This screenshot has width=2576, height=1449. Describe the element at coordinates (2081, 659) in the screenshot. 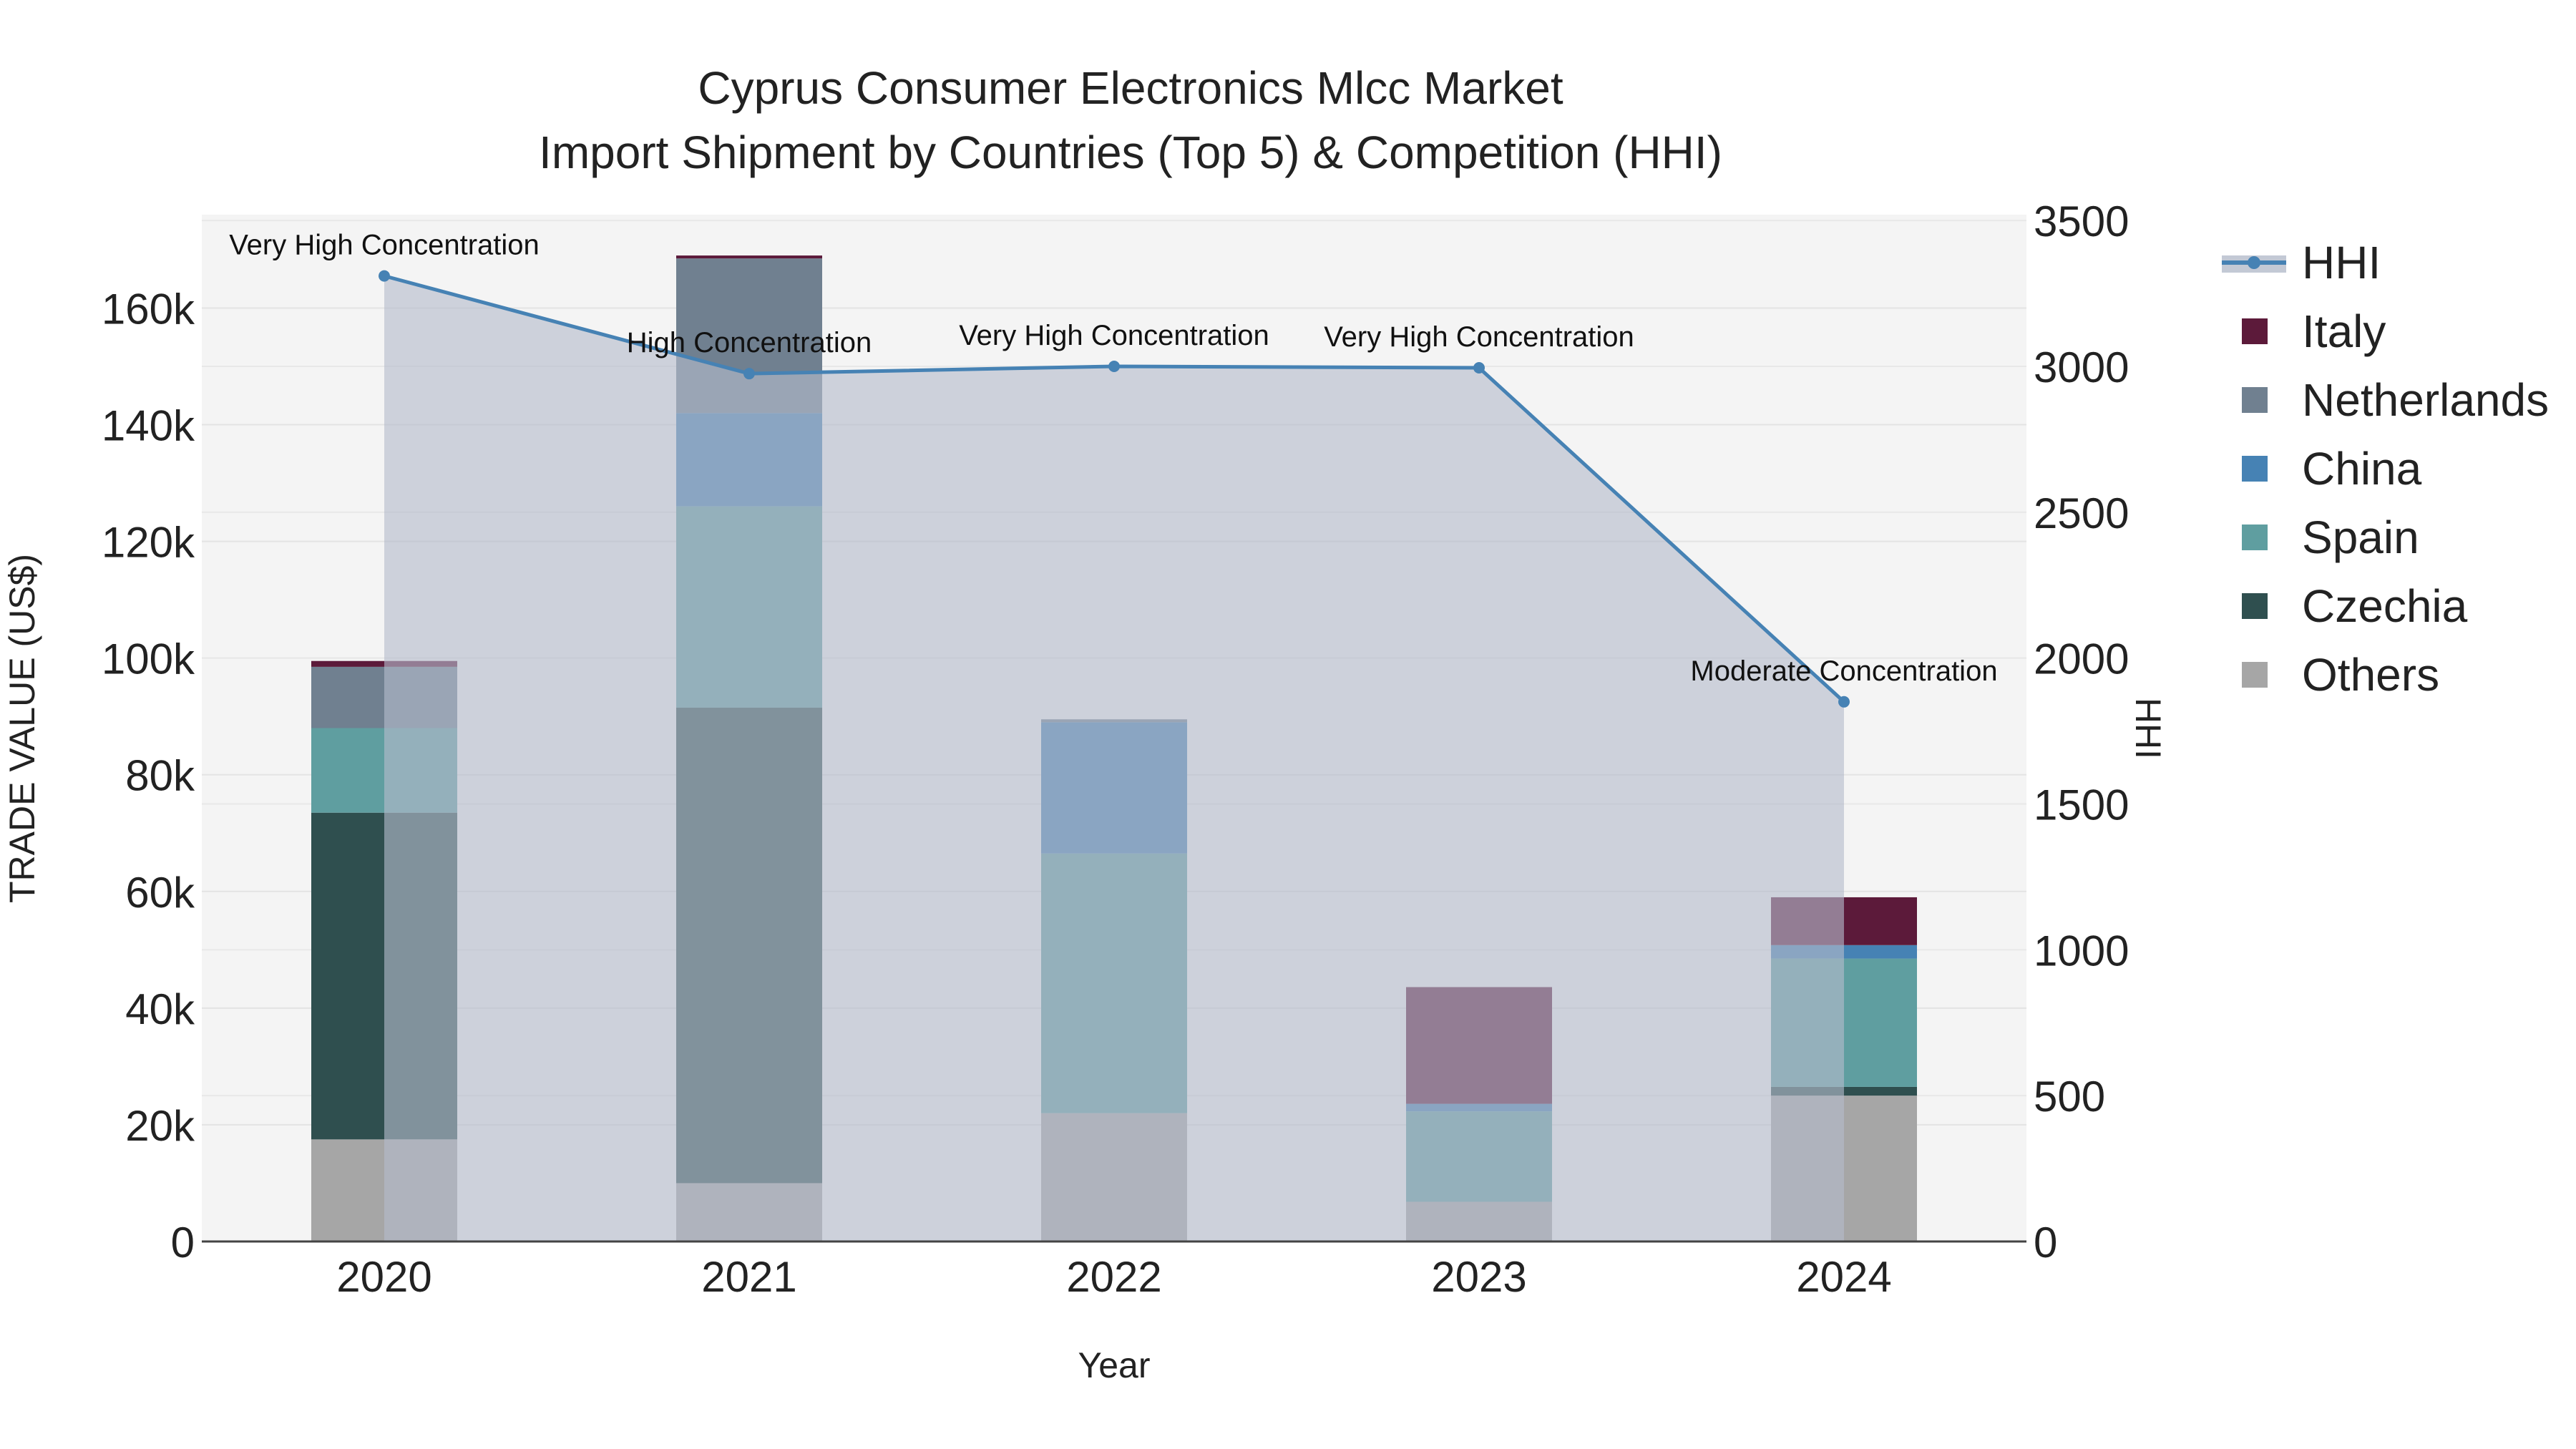

I see `y2-tick-label: 2000` at that location.